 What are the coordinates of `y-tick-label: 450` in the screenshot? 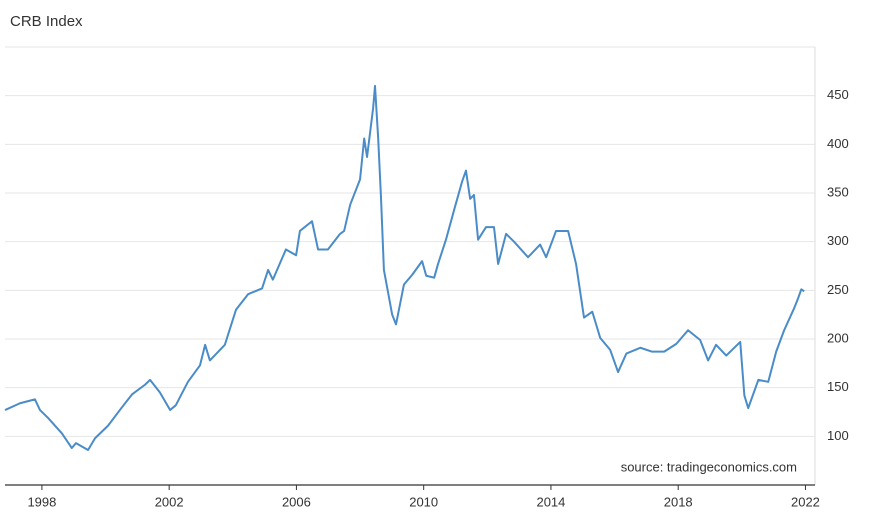 It's located at (838, 94).